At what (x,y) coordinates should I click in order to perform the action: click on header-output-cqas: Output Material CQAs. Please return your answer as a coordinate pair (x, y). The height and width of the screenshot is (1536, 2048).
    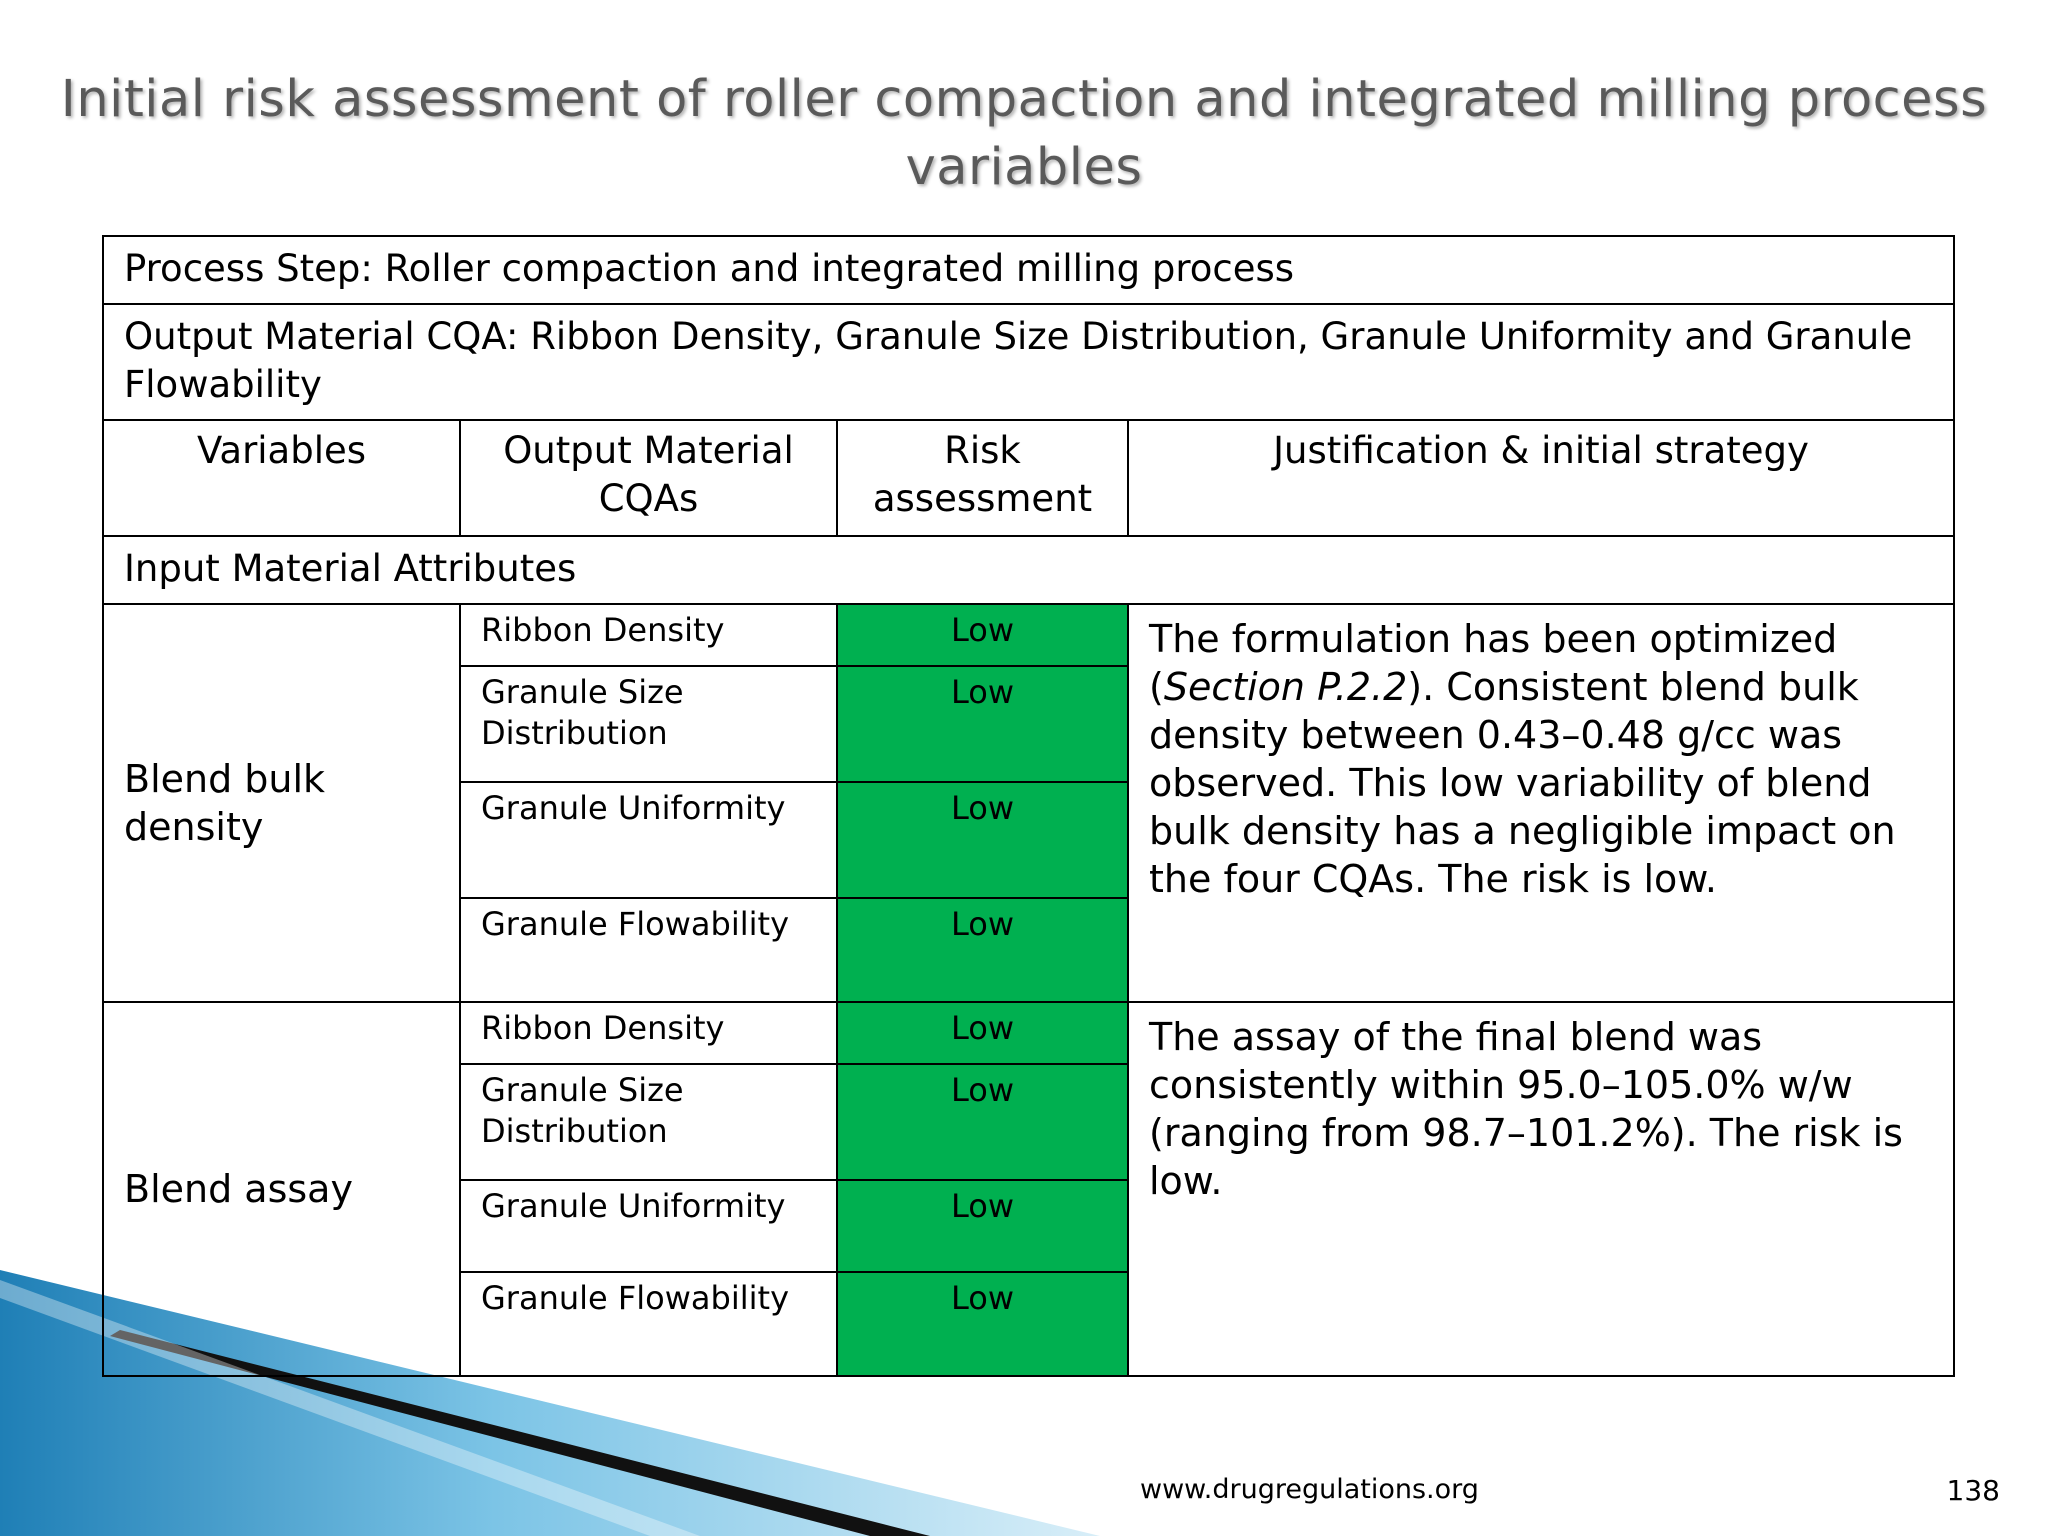
    Looking at the image, I should click on (648, 478).